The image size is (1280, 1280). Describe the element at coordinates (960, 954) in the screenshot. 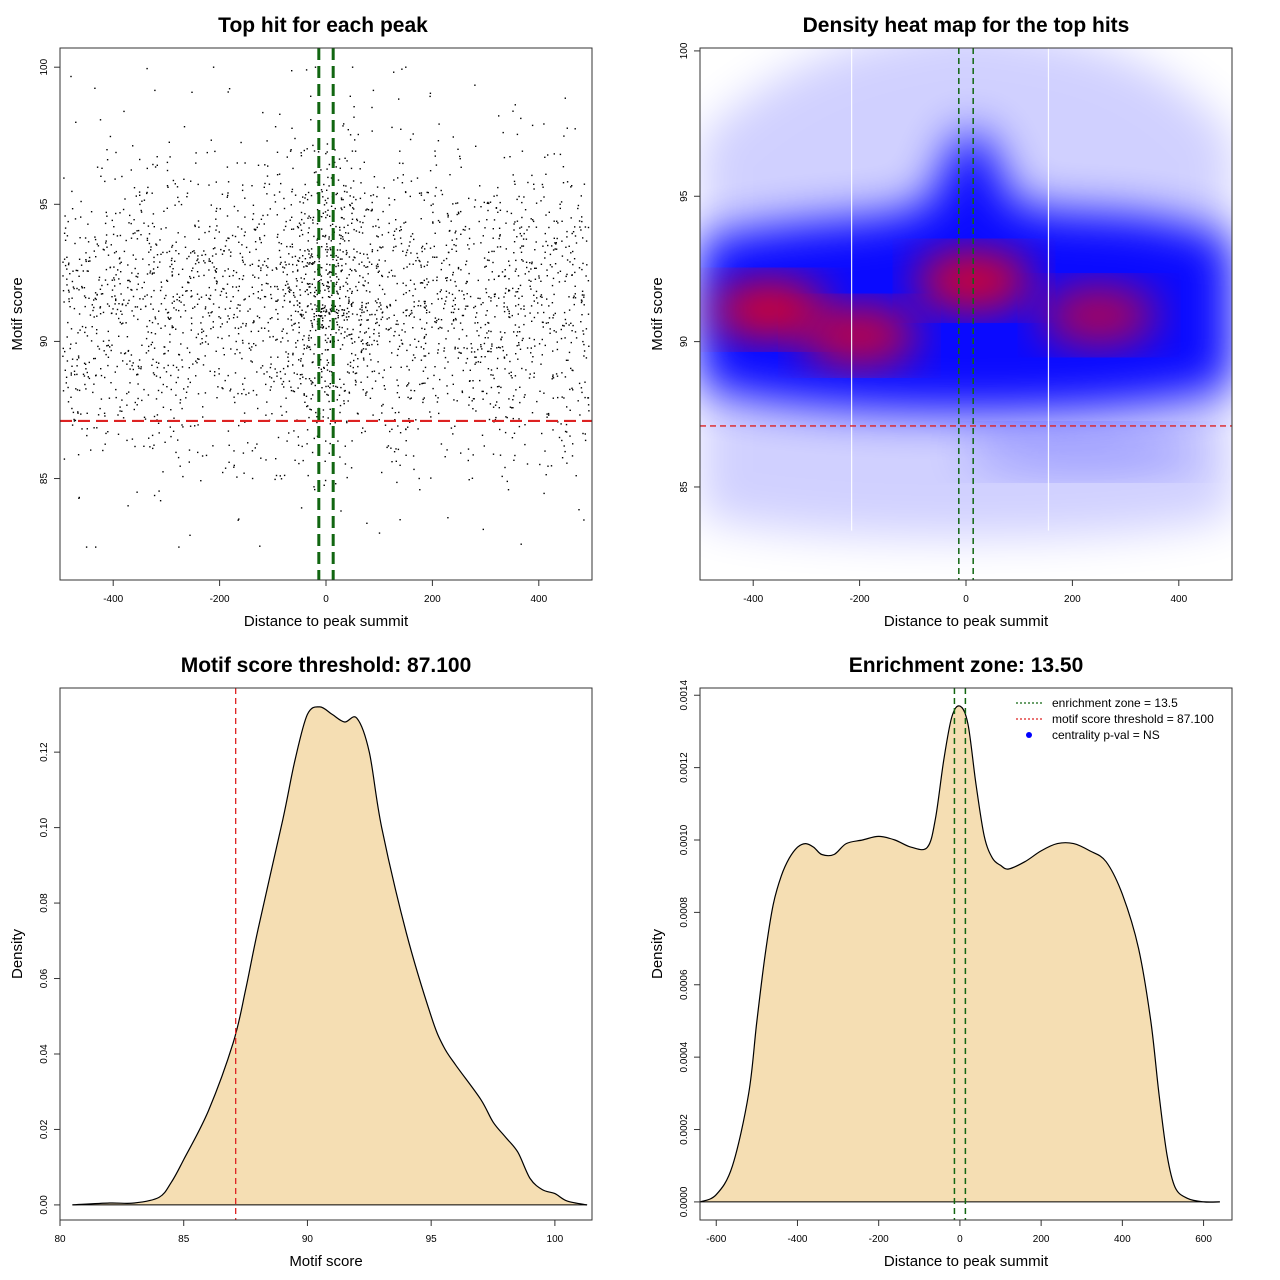

I see `distance-density-lines` at that location.